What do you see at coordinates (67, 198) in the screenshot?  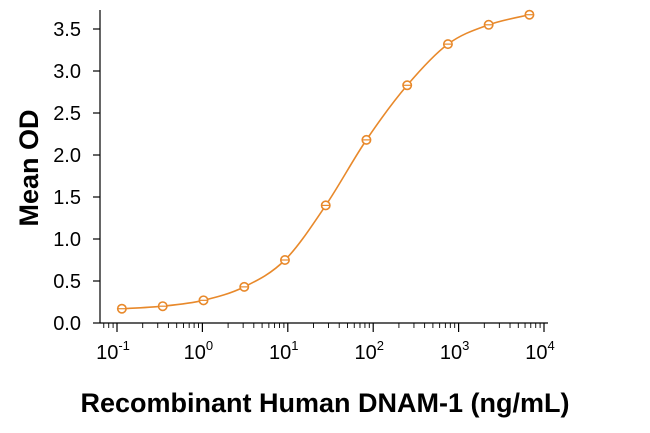 I see `y-tick-label: 1.5` at bounding box center [67, 198].